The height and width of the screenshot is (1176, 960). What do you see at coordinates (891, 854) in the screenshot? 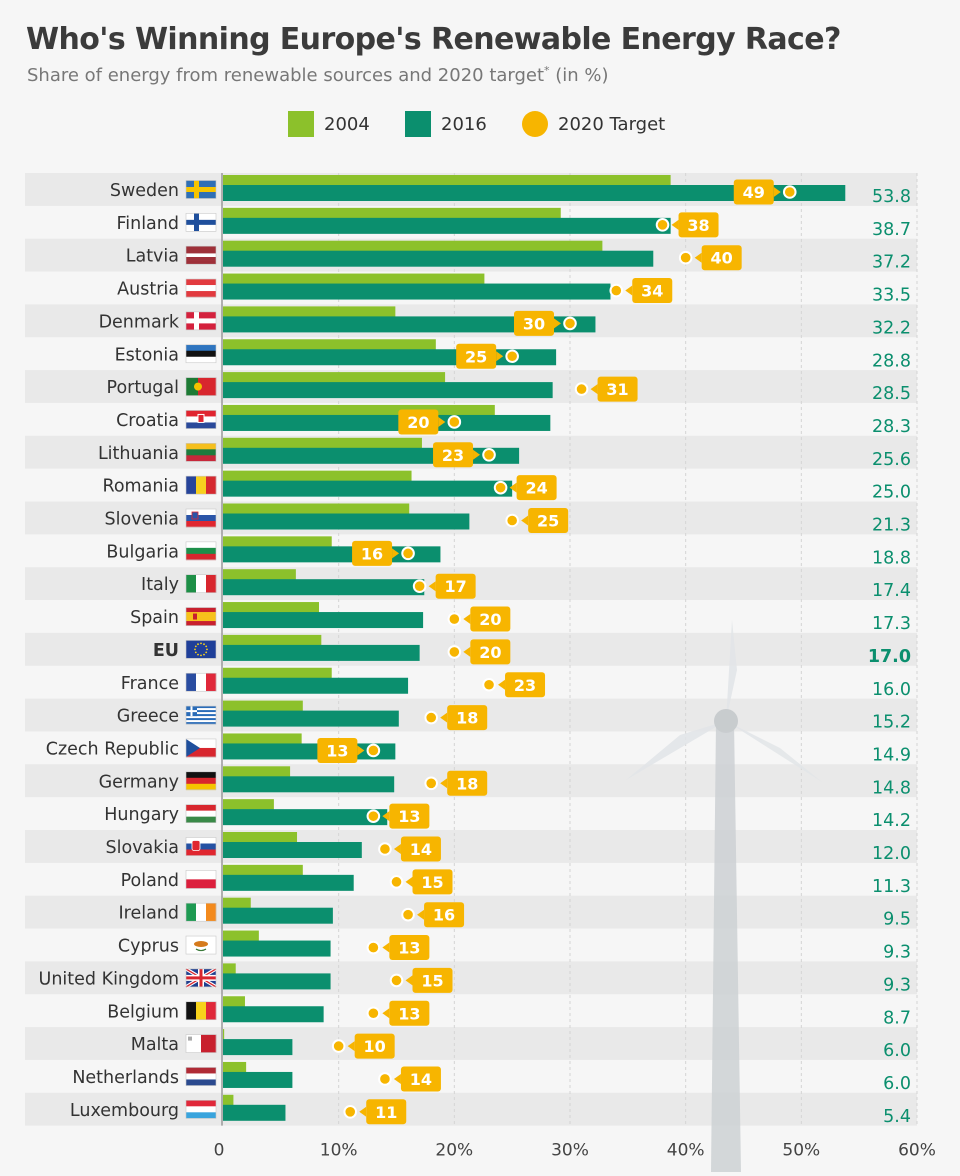
I see `value-label-2016: 12.0` at bounding box center [891, 854].